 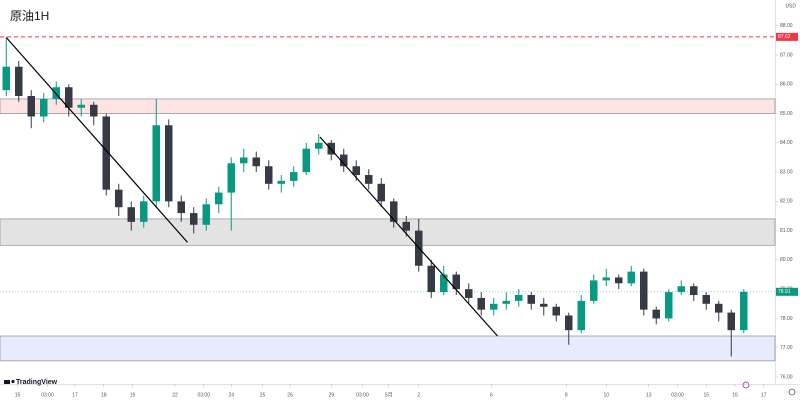 I want to click on y-tick-label: 87.00, so click(x=786, y=55).